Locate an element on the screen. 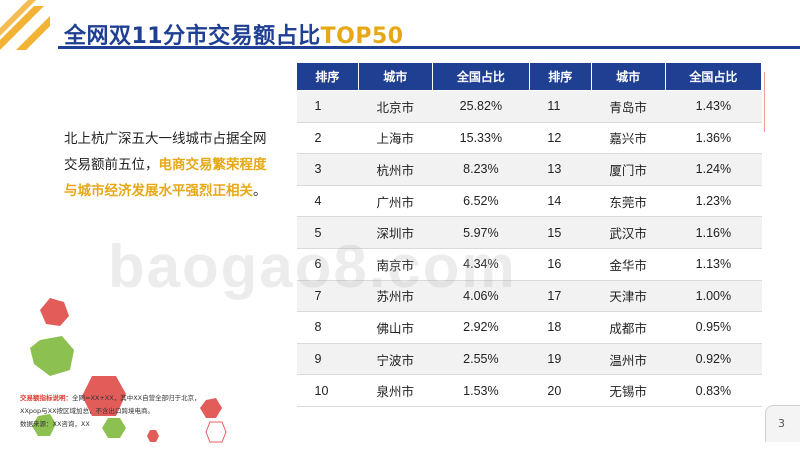 The height and width of the screenshot is (450, 800). city-cell: 泉州市 is located at coordinates (395, 390).